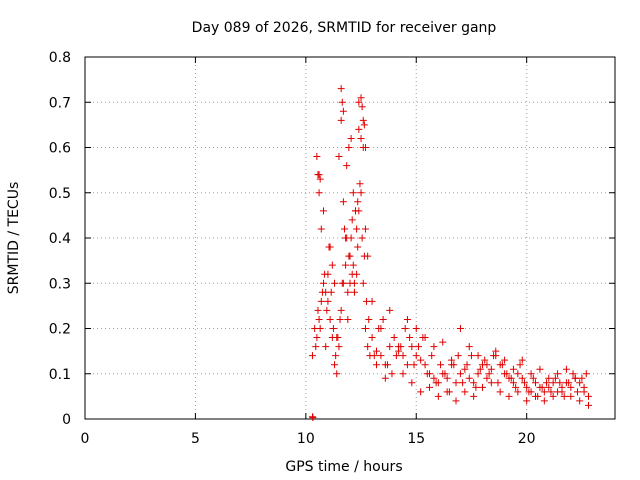 The width and height of the screenshot is (640, 480). What do you see at coordinates (527, 439) in the screenshot?
I see `x-tick-label: 20` at bounding box center [527, 439].